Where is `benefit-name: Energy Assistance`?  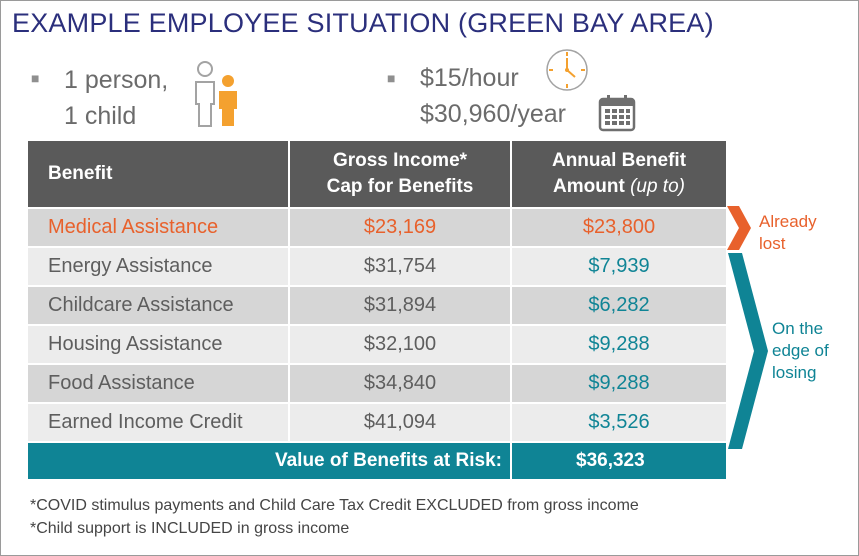
benefit-name: Energy Assistance is located at coordinates (158, 266).